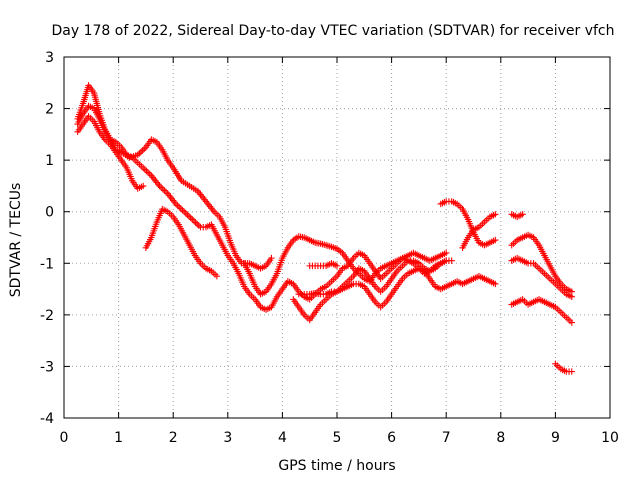 The width and height of the screenshot is (640, 480). What do you see at coordinates (64, 438) in the screenshot?
I see `x-tick-label: 0` at bounding box center [64, 438].